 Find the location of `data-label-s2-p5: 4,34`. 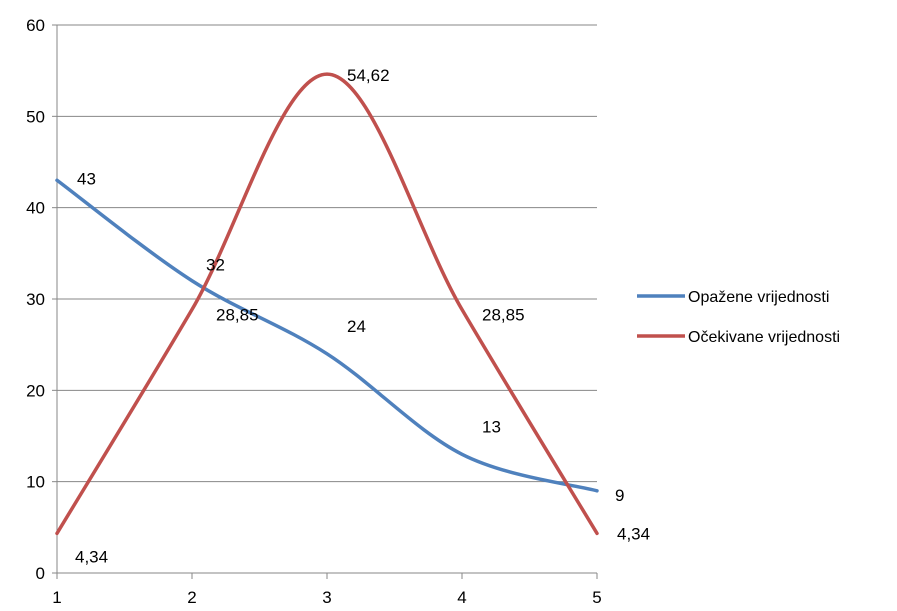

data-label-s2-p5: 4,34 is located at coordinates (633, 533).